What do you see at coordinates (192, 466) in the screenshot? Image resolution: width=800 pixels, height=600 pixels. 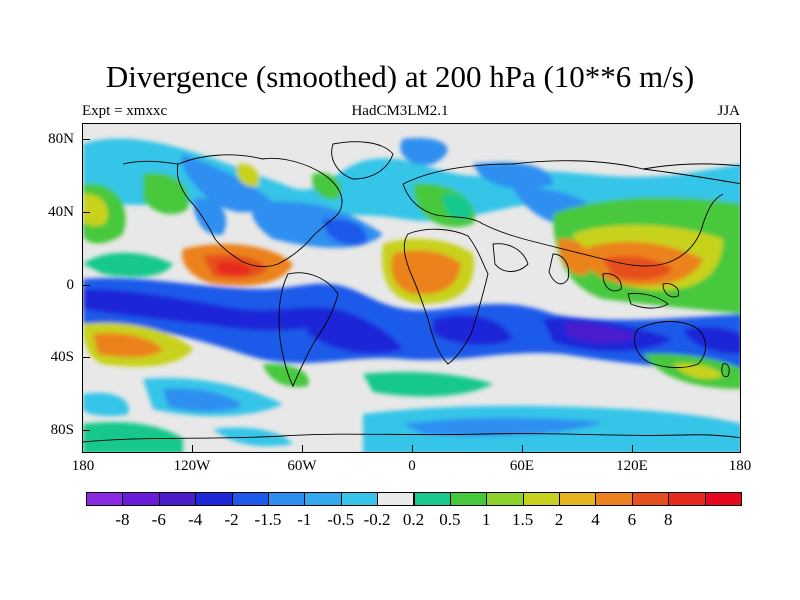 I see `lon-label-120w: 120W` at bounding box center [192, 466].